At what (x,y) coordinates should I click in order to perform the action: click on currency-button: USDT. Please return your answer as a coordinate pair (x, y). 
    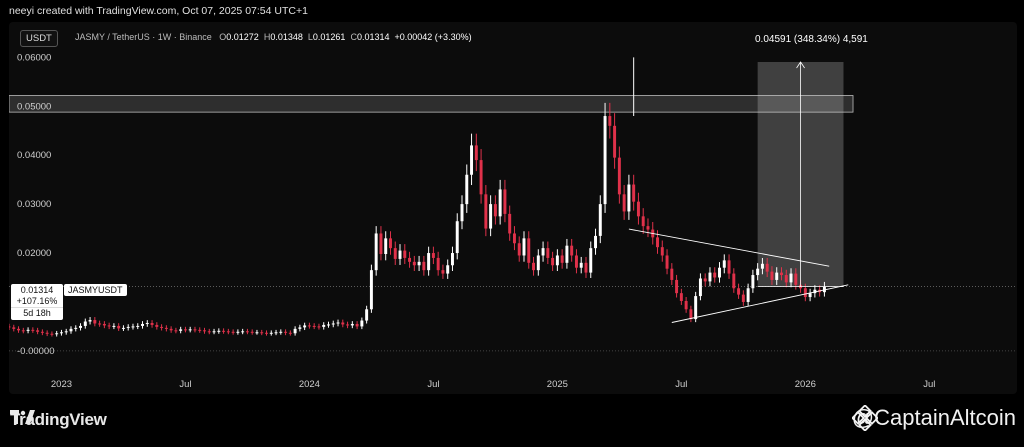
    Looking at the image, I should click on (39, 38).